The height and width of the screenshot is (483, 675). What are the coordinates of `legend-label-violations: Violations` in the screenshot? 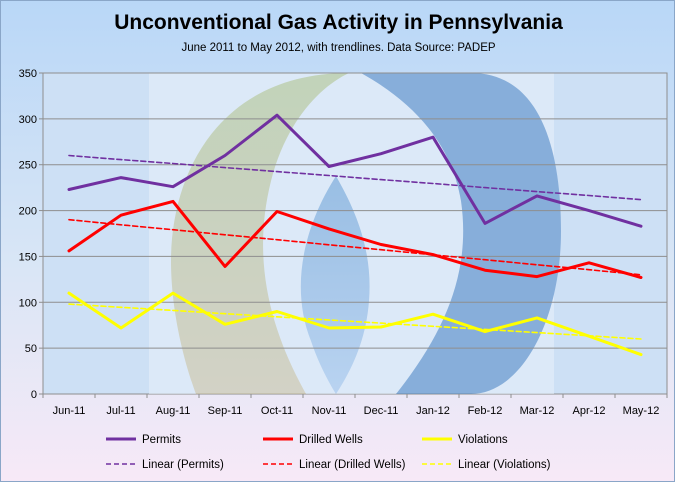 It's located at (483, 440).